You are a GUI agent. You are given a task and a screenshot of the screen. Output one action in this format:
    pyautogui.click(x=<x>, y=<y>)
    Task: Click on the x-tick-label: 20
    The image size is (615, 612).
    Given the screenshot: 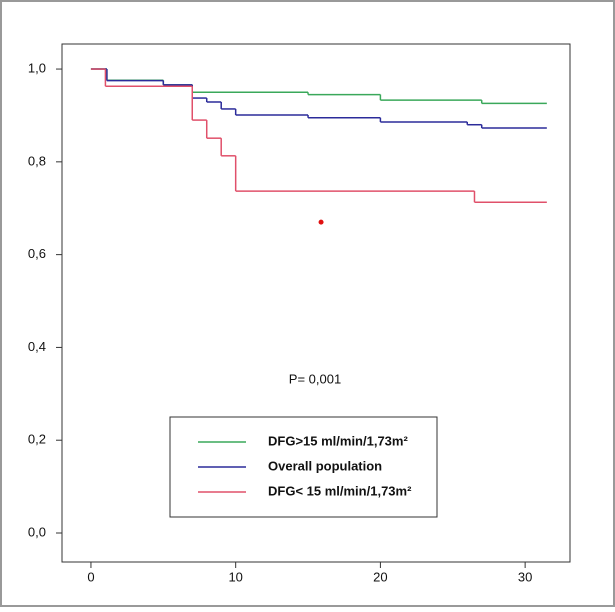 What is the action you would take?
    pyautogui.click(x=380, y=576)
    